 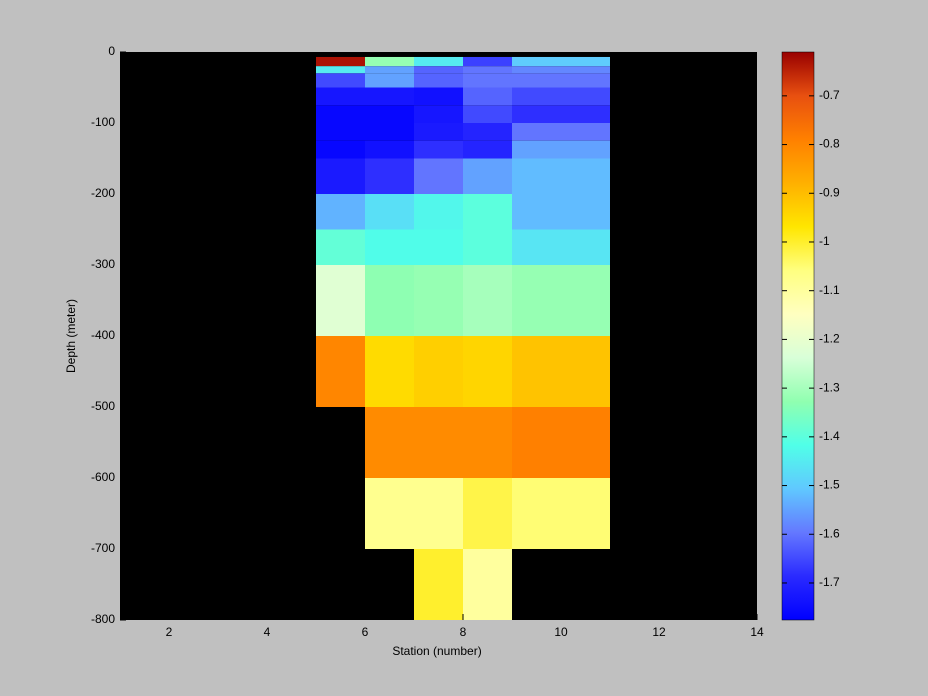 What do you see at coordinates (103, 477) in the screenshot?
I see `y-tick-label: -600` at bounding box center [103, 477].